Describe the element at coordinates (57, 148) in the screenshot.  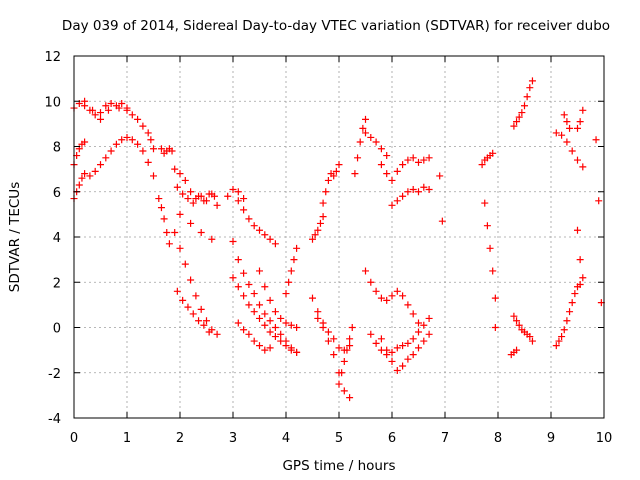
I see `y-tick-label: 8` at that location.